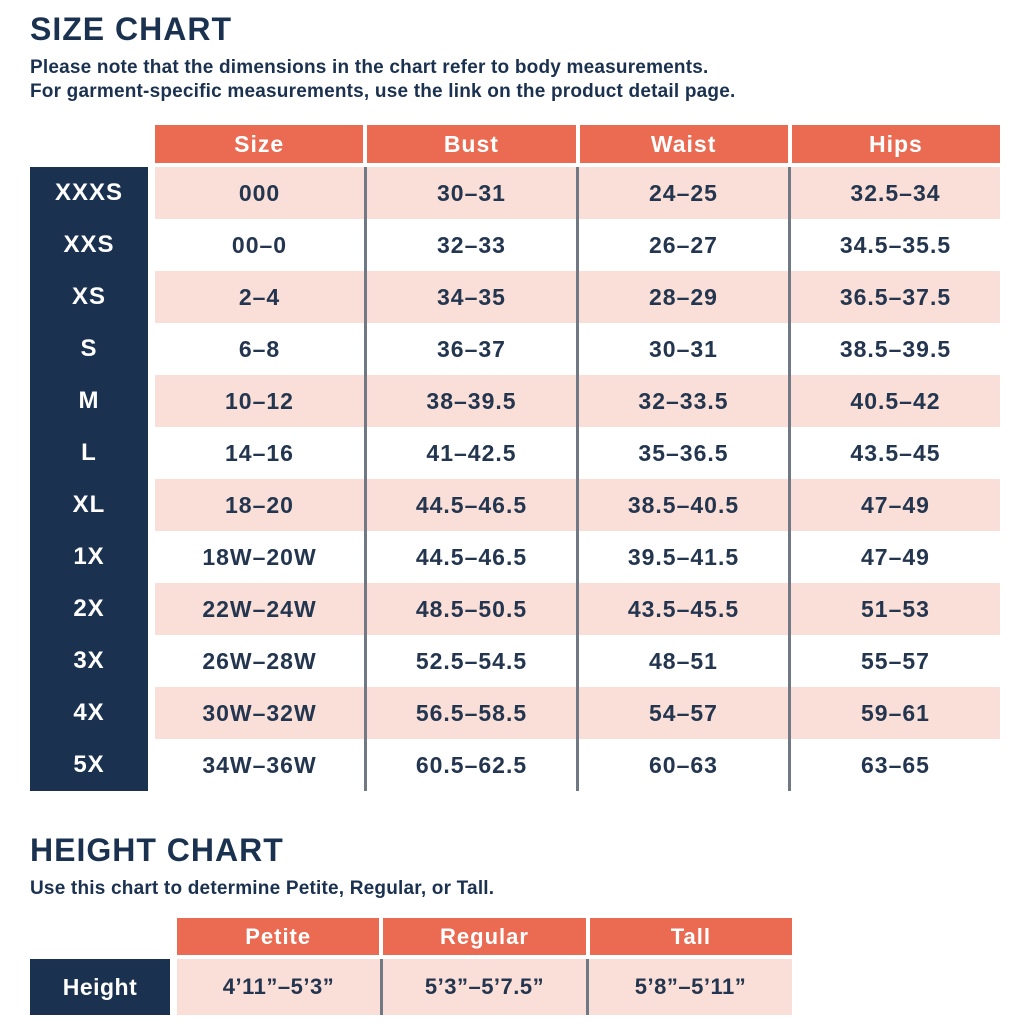 The width and height of the screenshot is (1024, 1024). Describe the element at coordinates (259, 349) in the screenshot. I see `size-cell: 6–8` at that location.